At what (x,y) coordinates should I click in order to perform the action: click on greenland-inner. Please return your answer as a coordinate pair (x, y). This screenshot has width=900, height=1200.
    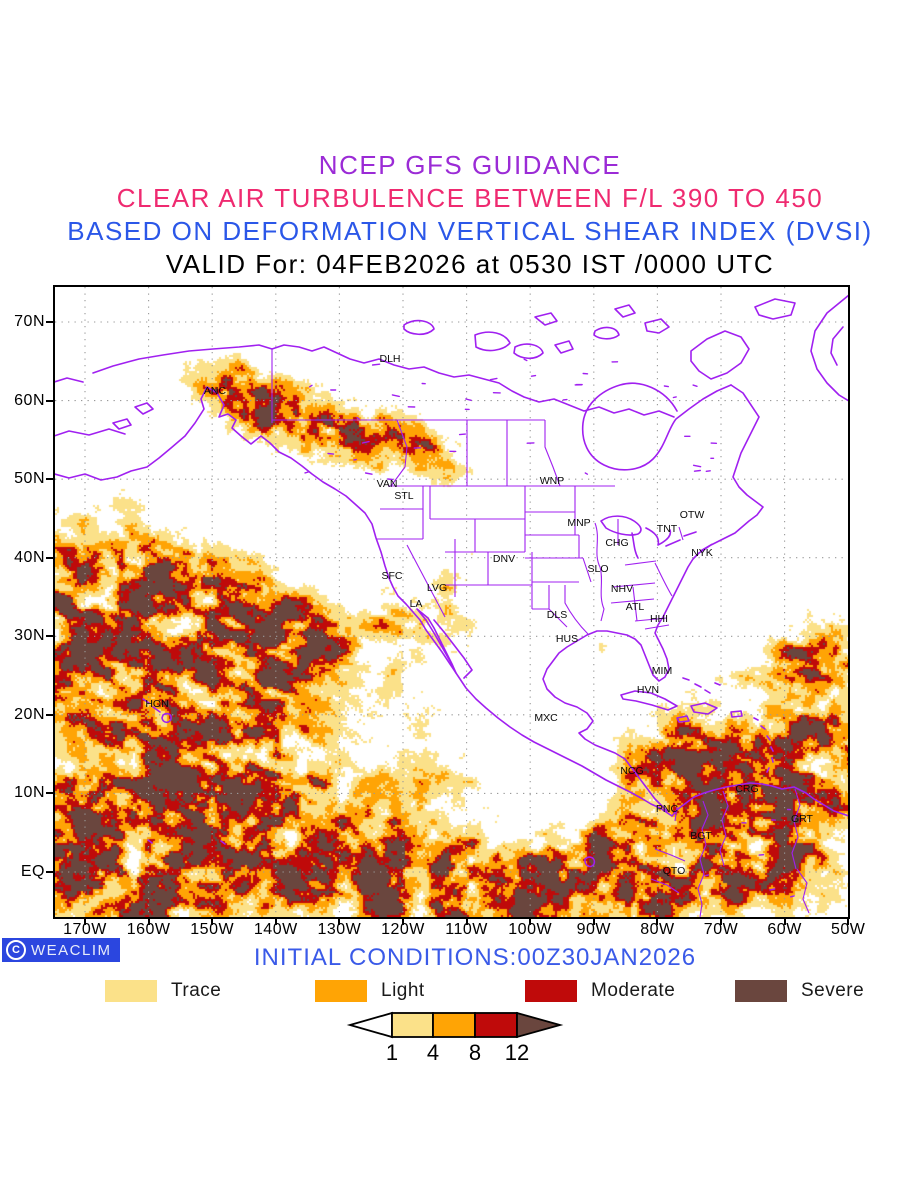
    Looking at the image, I should click on (837, 346).